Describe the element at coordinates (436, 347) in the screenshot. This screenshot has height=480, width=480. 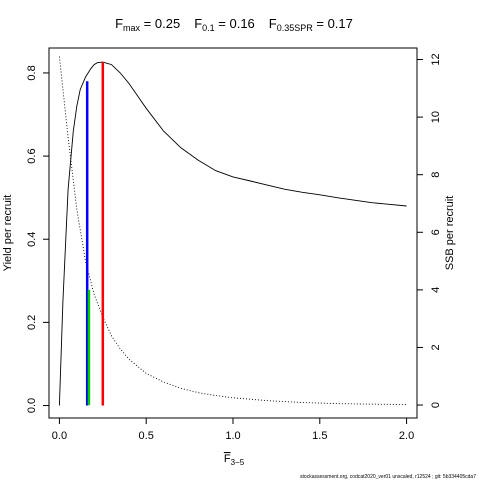
I see `y-right-tick-label: 2` at that location.